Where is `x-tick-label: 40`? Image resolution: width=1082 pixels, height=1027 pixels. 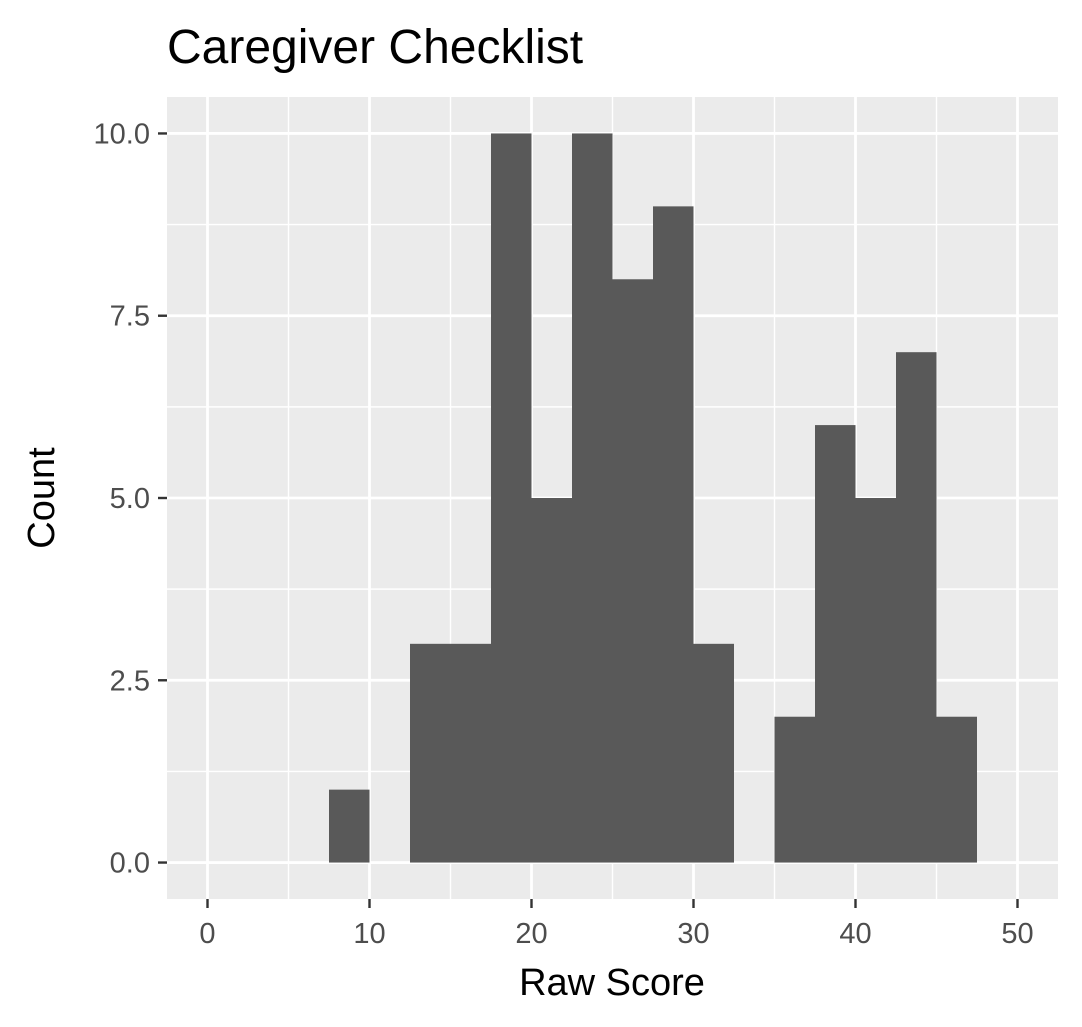
x-tick-label: 40 is located at coordinates (855, 934).